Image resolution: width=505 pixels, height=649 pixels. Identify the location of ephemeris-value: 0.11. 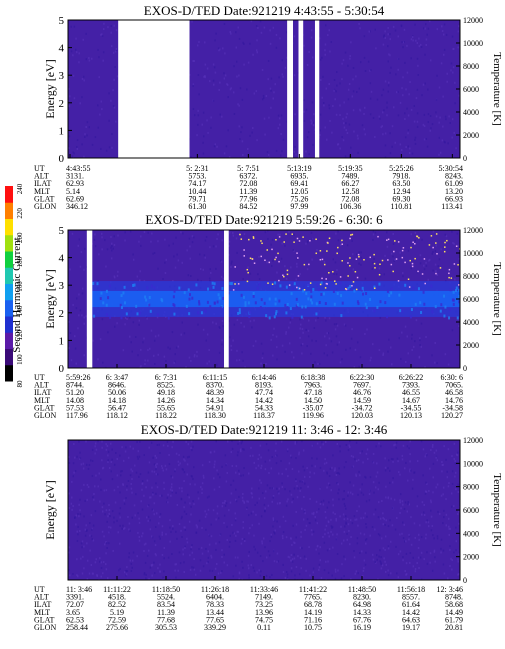
(264, 627).